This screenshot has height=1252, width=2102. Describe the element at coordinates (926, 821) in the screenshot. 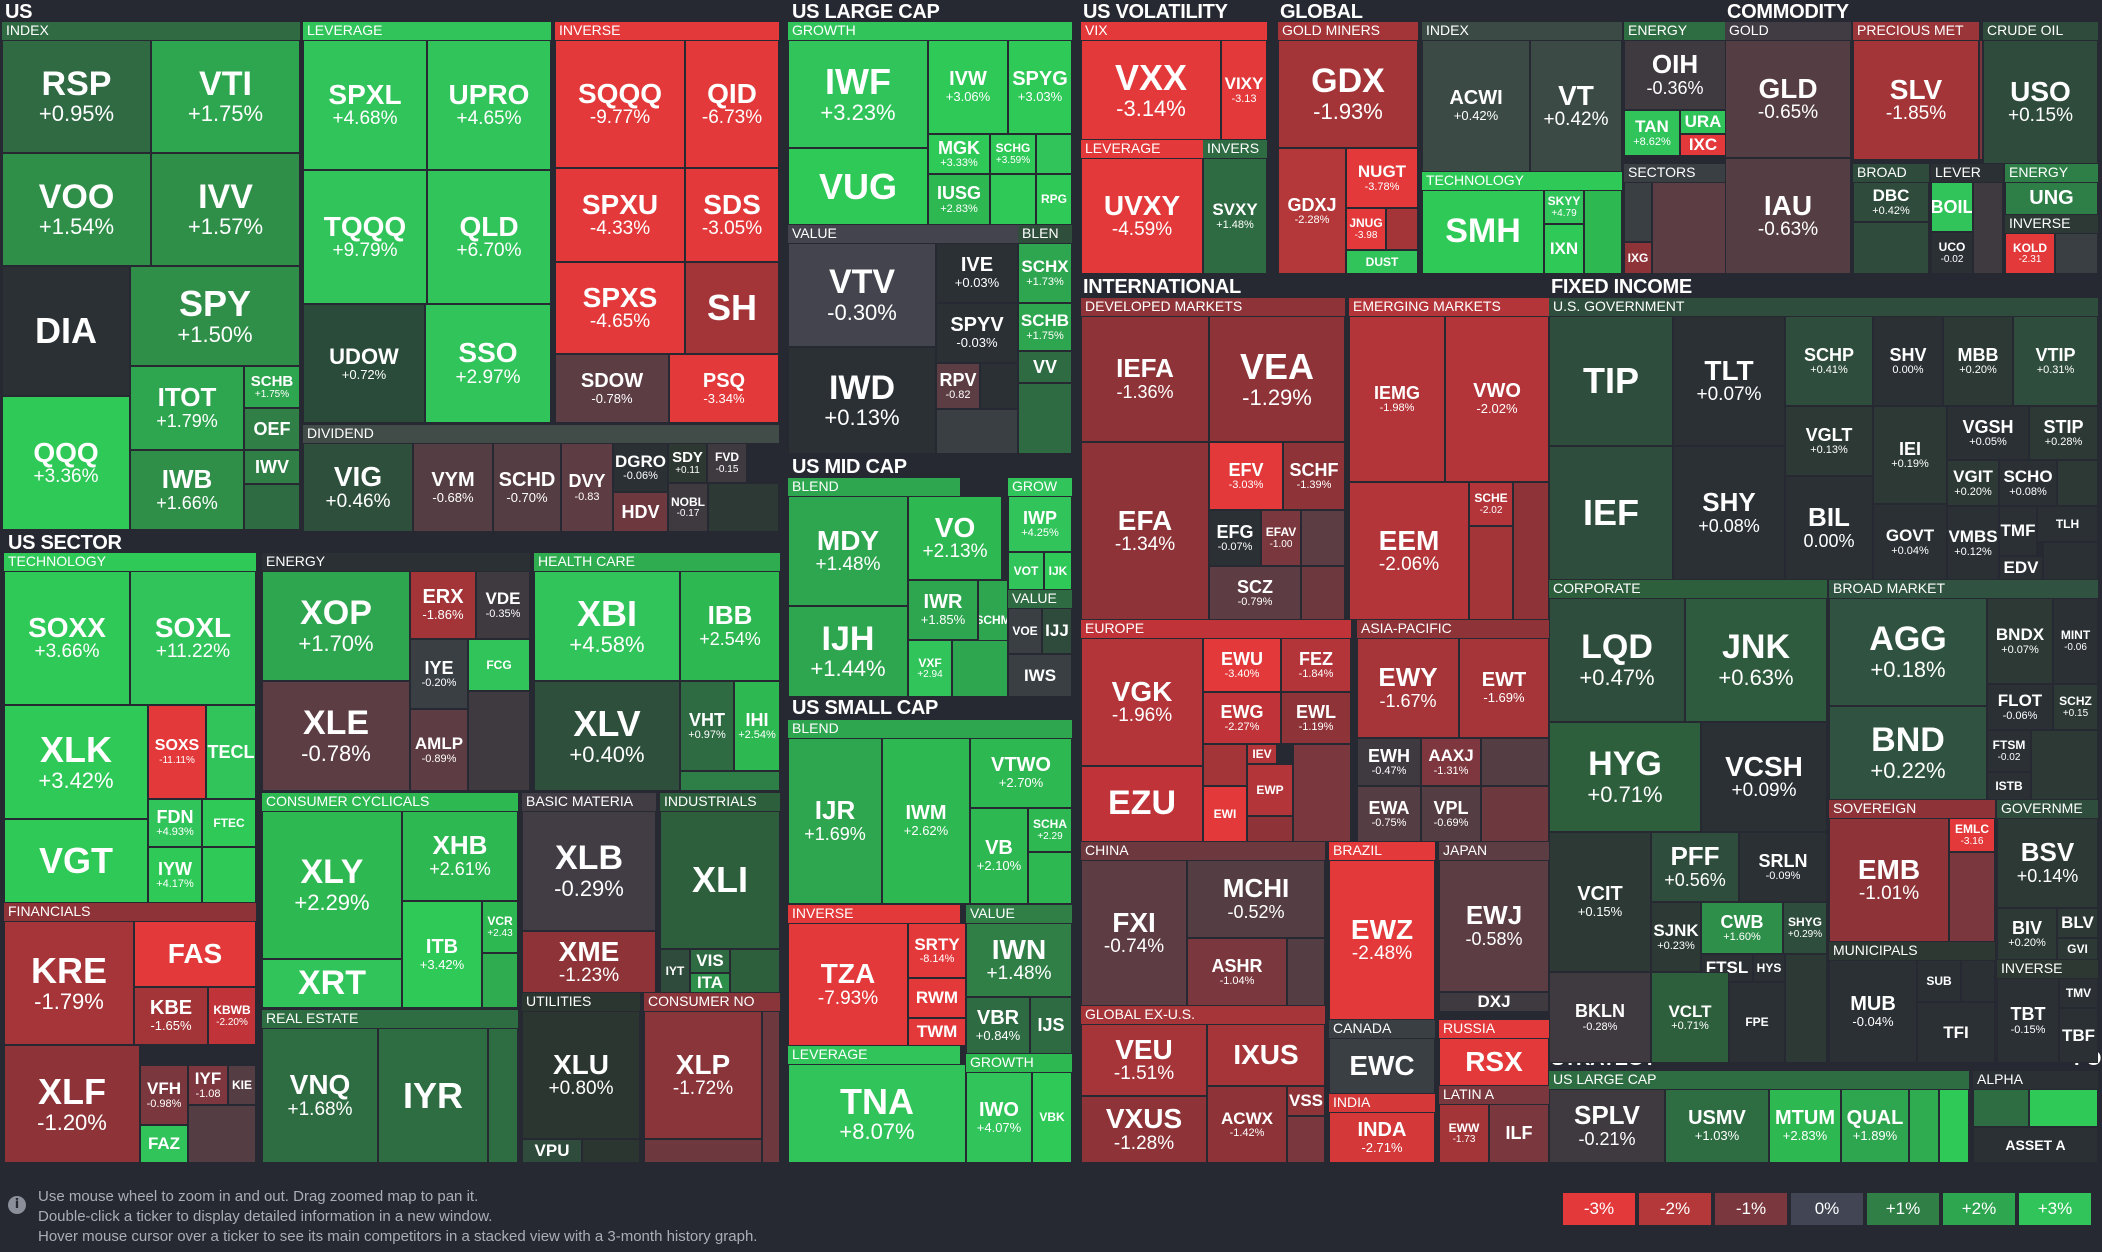

I see `ticker-tile-iwm: IWM +2.62%` at that location.